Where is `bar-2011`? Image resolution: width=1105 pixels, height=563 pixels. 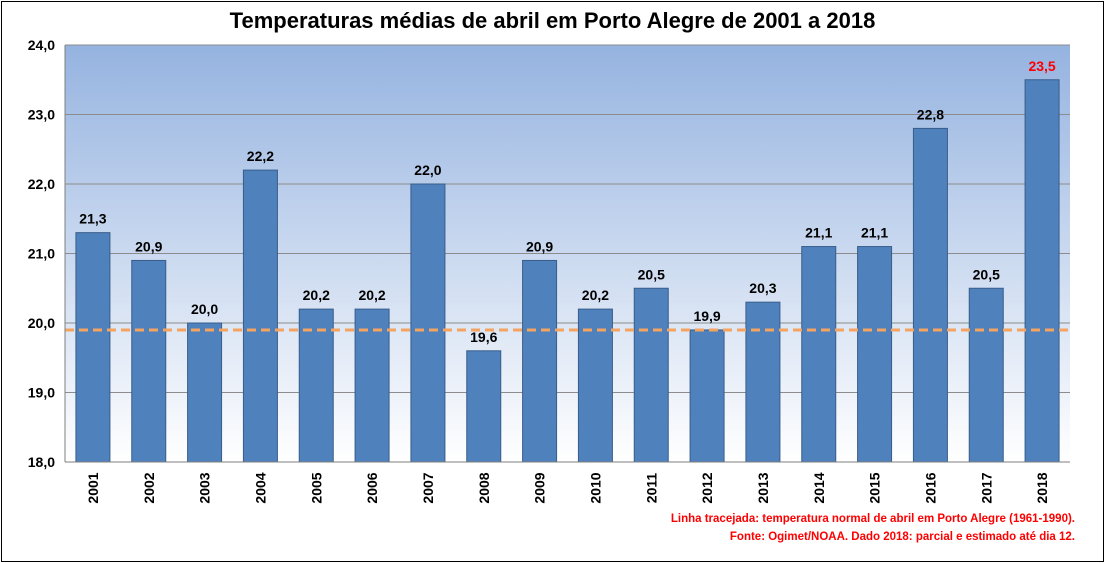
bar-2011 is located at coordinates (651, 375).